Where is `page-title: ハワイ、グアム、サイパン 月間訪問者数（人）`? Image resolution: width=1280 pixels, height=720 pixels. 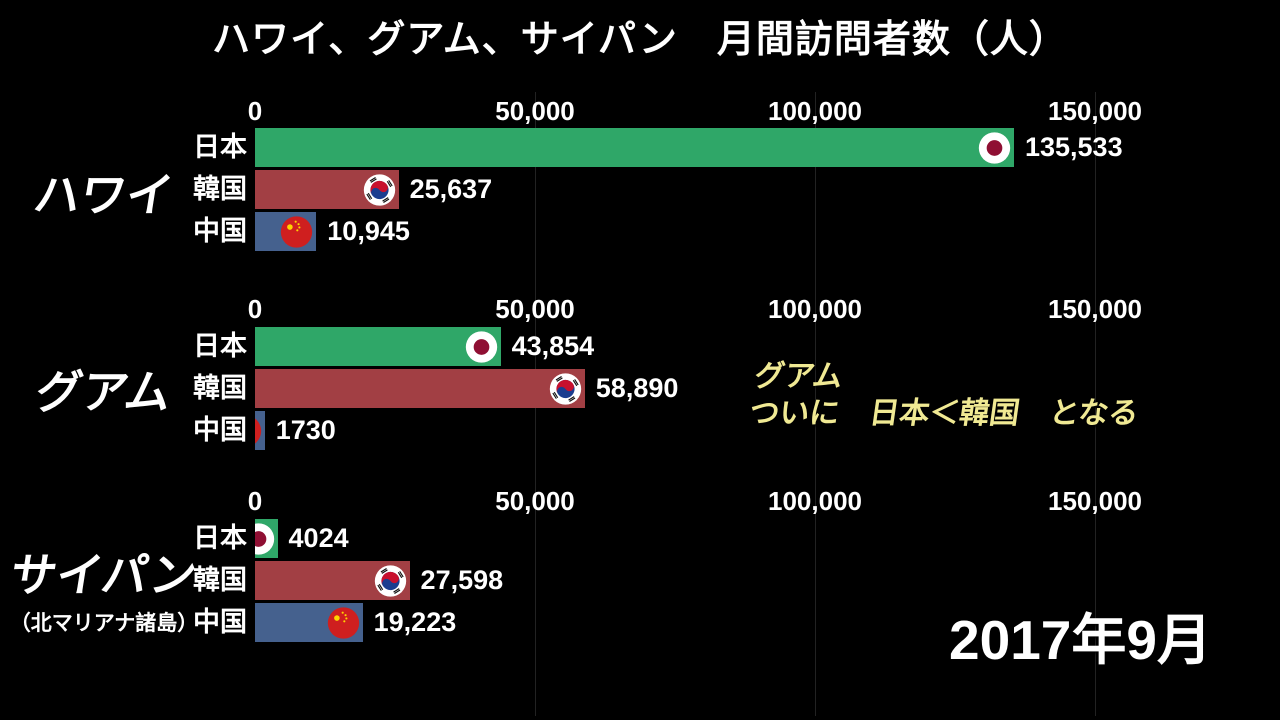
page-title: ハワイ、グアム、サイパン 月間訪問者数（人） is located at coordinates (640, 40).